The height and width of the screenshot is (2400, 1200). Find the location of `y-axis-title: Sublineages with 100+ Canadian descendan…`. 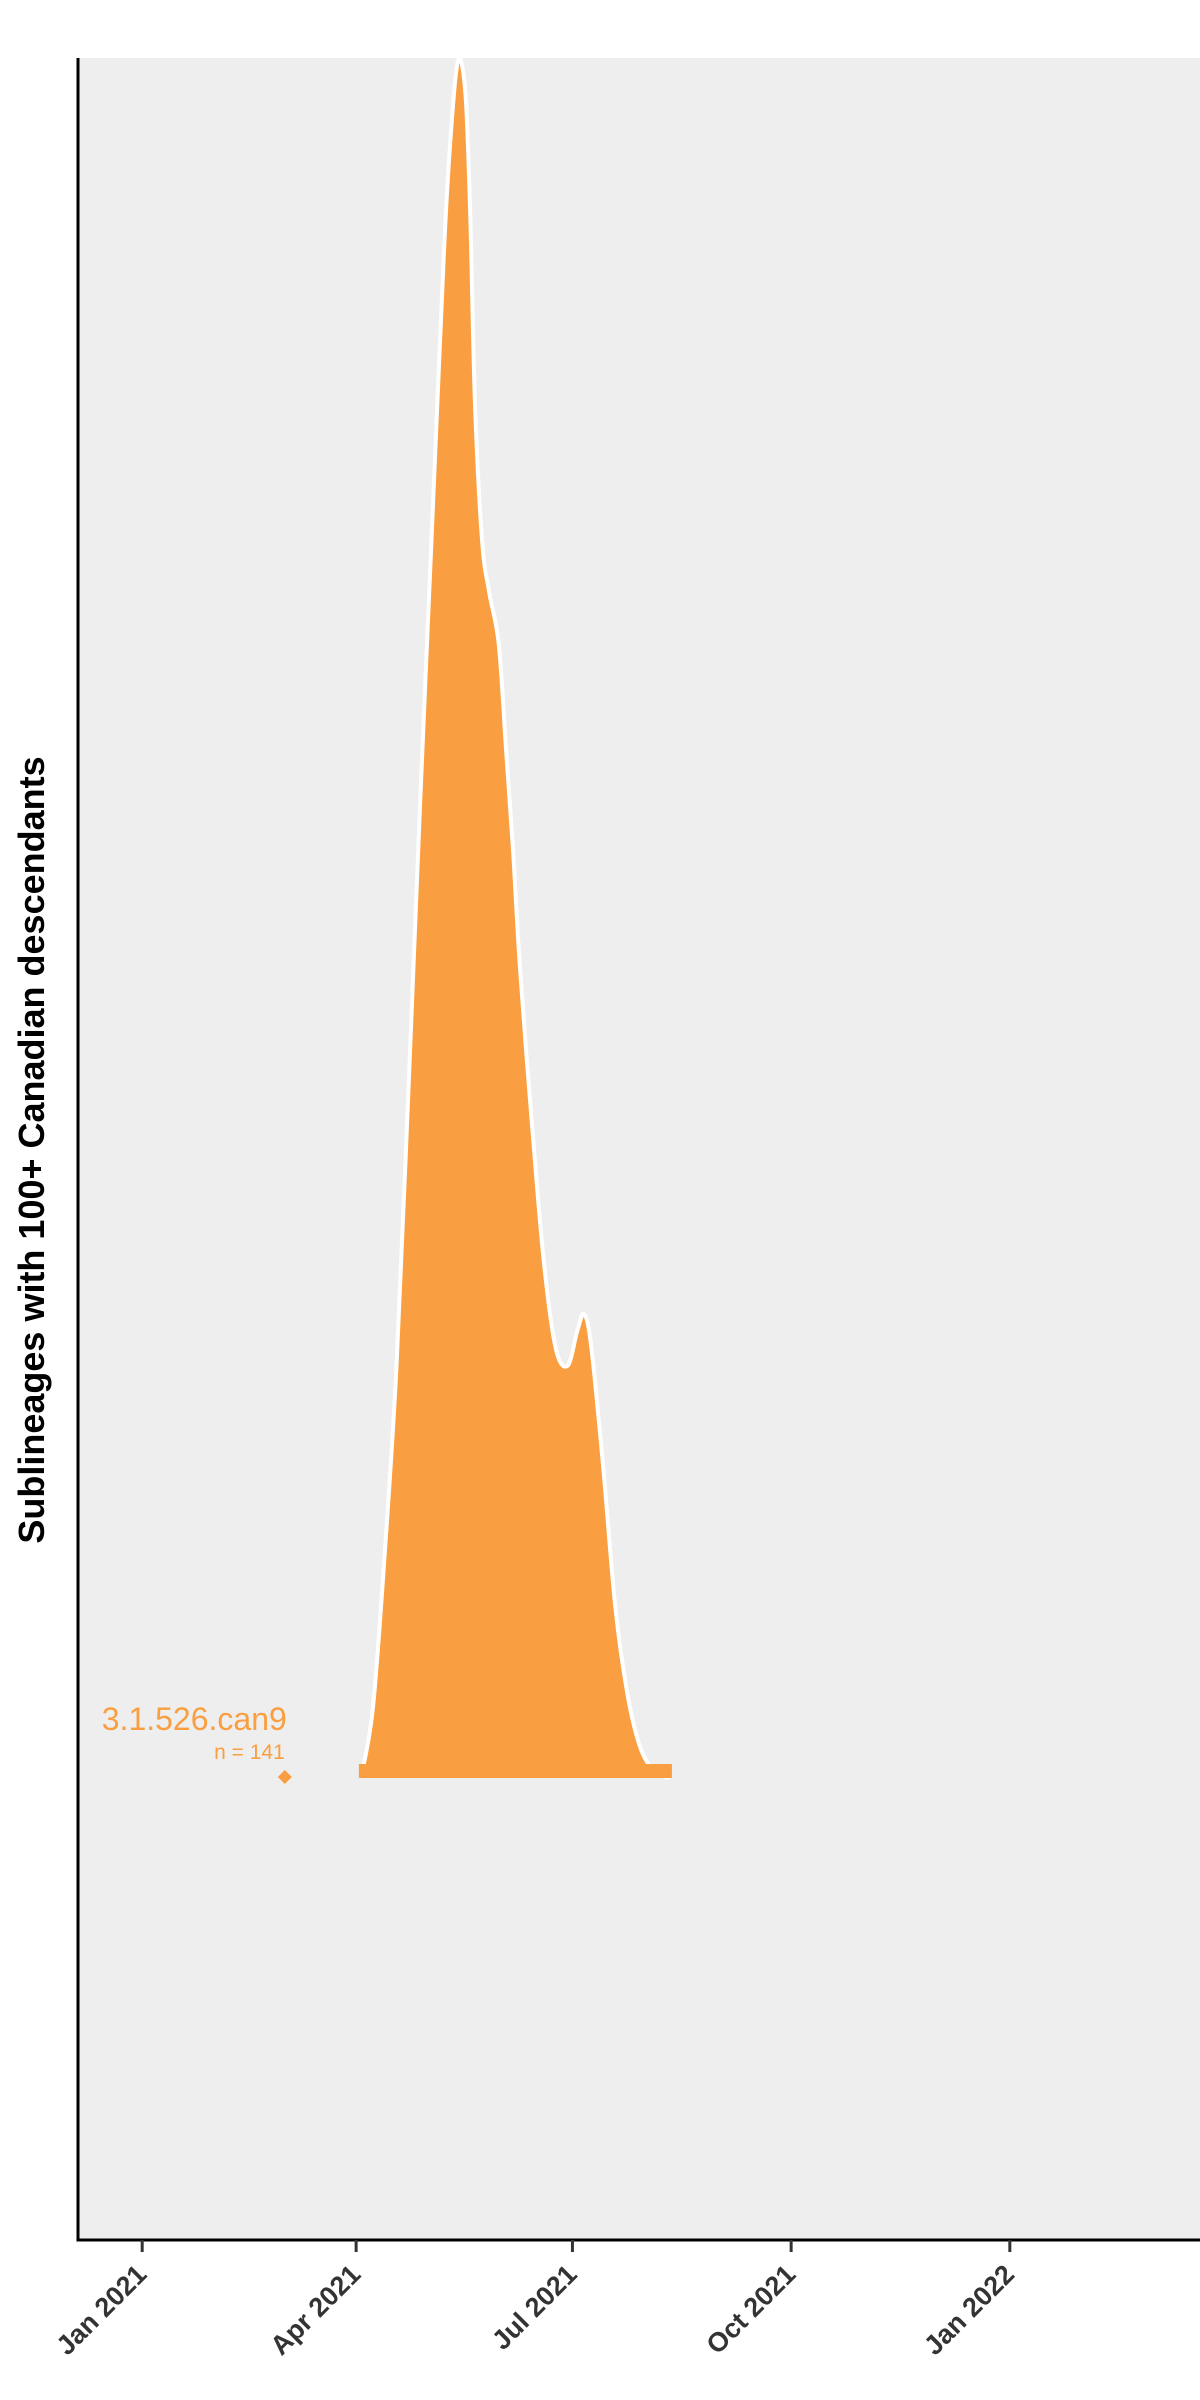

y-axis-title: Sublineages with 100+ Canadian descendan… is located at coordinates (31, 1149).